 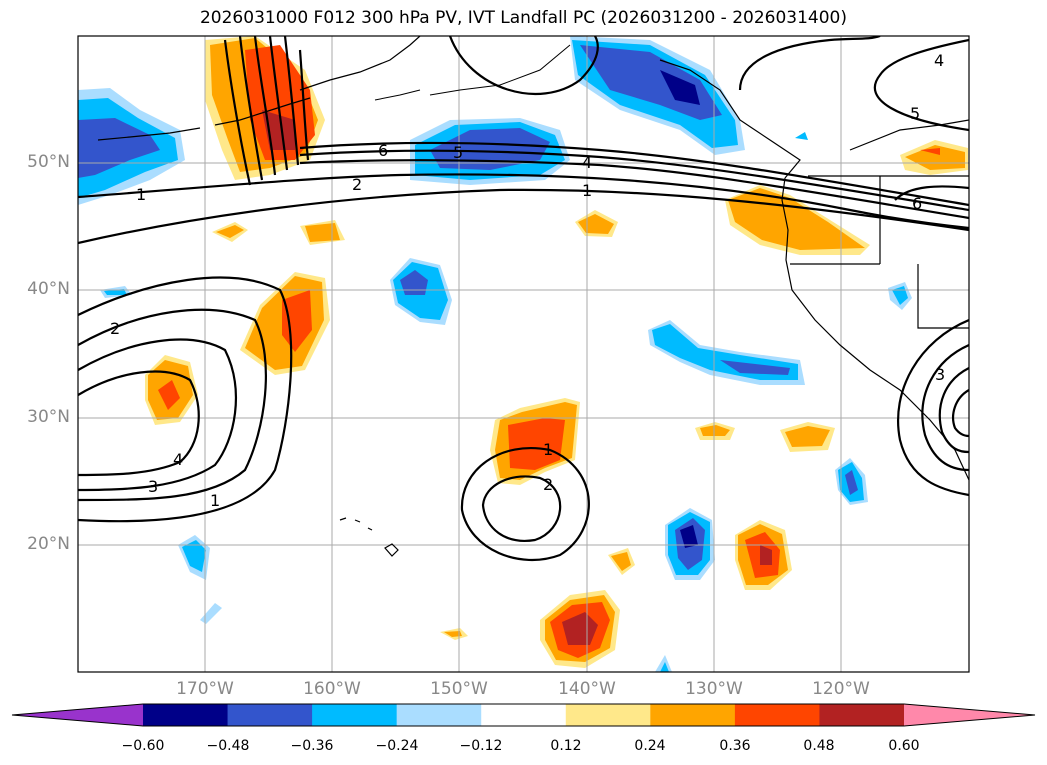 What do you see at coordinates (205, 689) in the screenshot?
I see `lon-label: 170°W` at bounding box center [205, 689].